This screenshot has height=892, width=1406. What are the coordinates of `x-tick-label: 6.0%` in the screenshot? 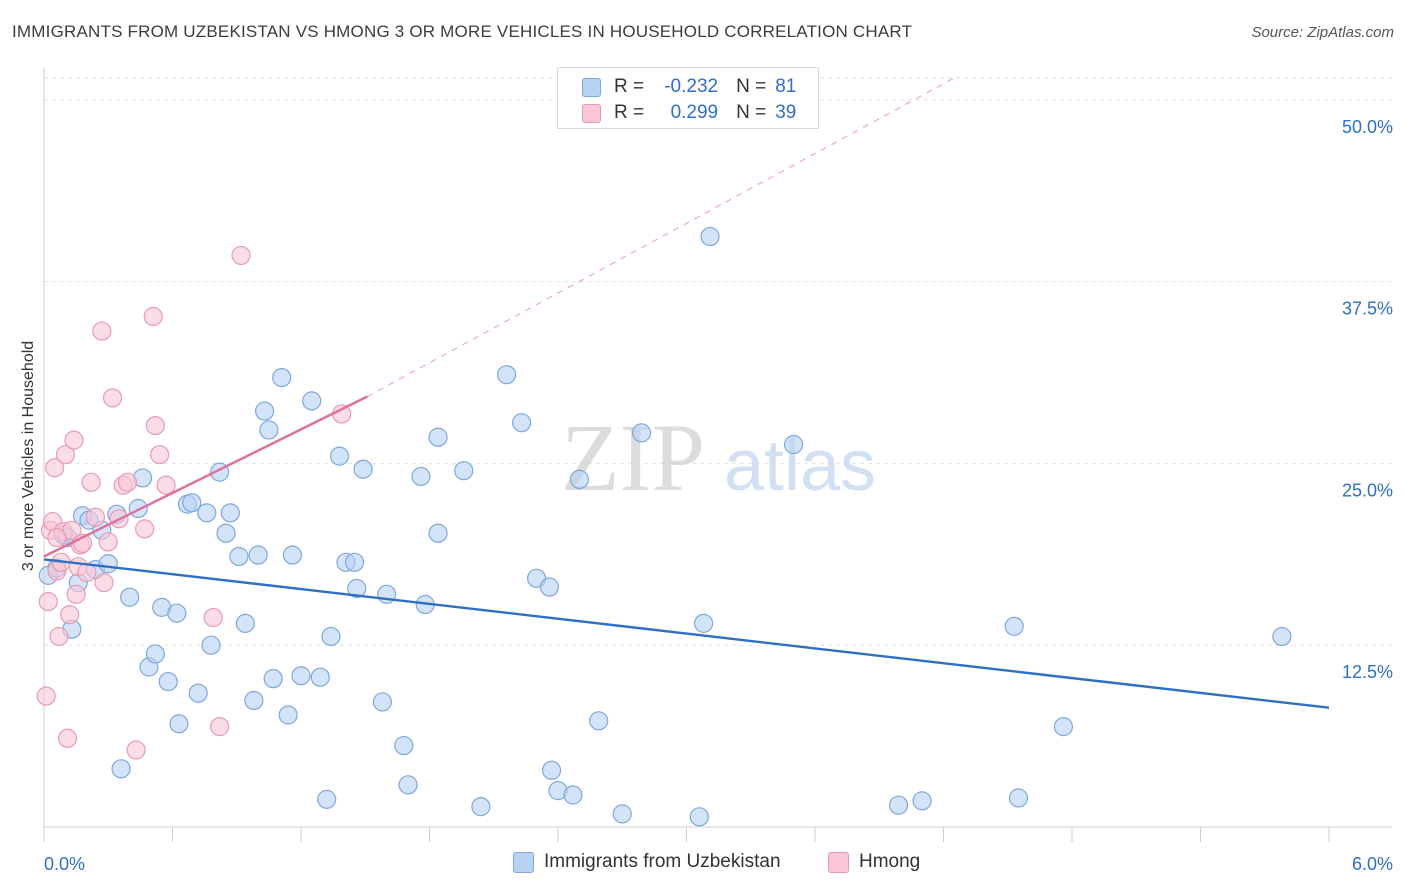 It's located at (1372, 864).